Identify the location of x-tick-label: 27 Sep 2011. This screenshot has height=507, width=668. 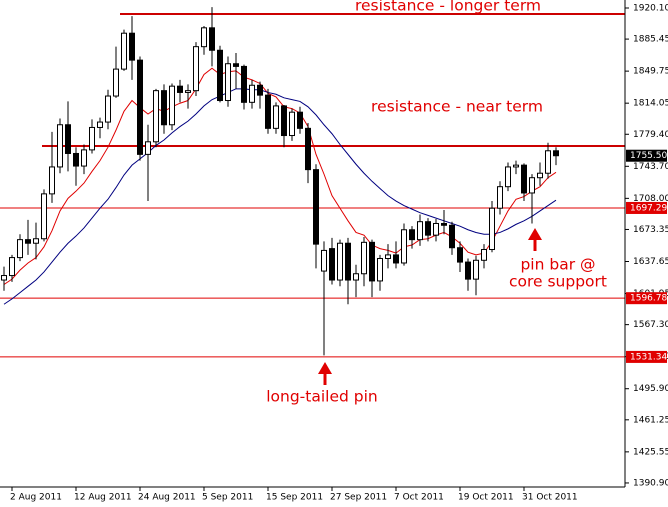
(358, 498).